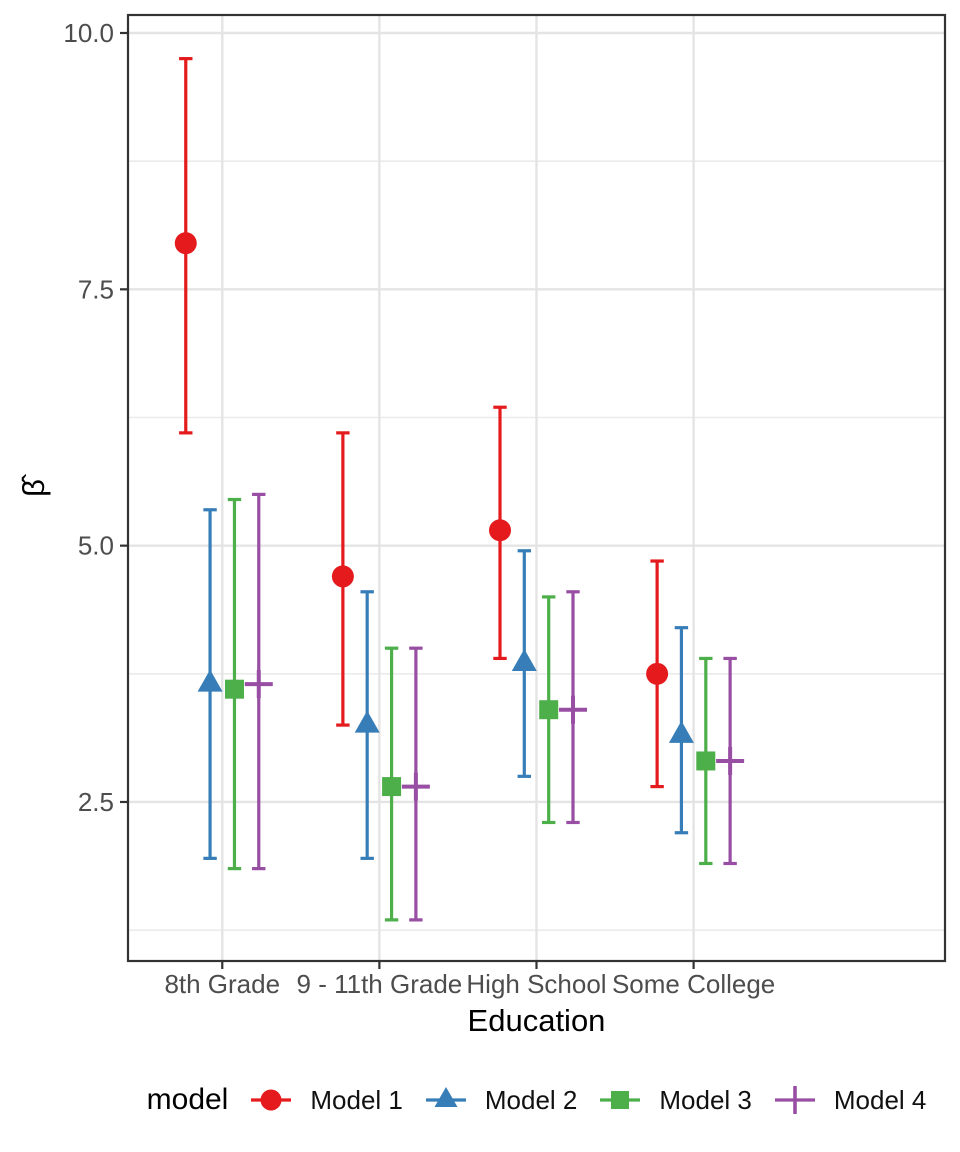 The image size is (960, 1152). What do you see at coordinates (96, 802) in the screenshot?
I see `y-tick-label: 2.5` at bounding box center [96, 802].